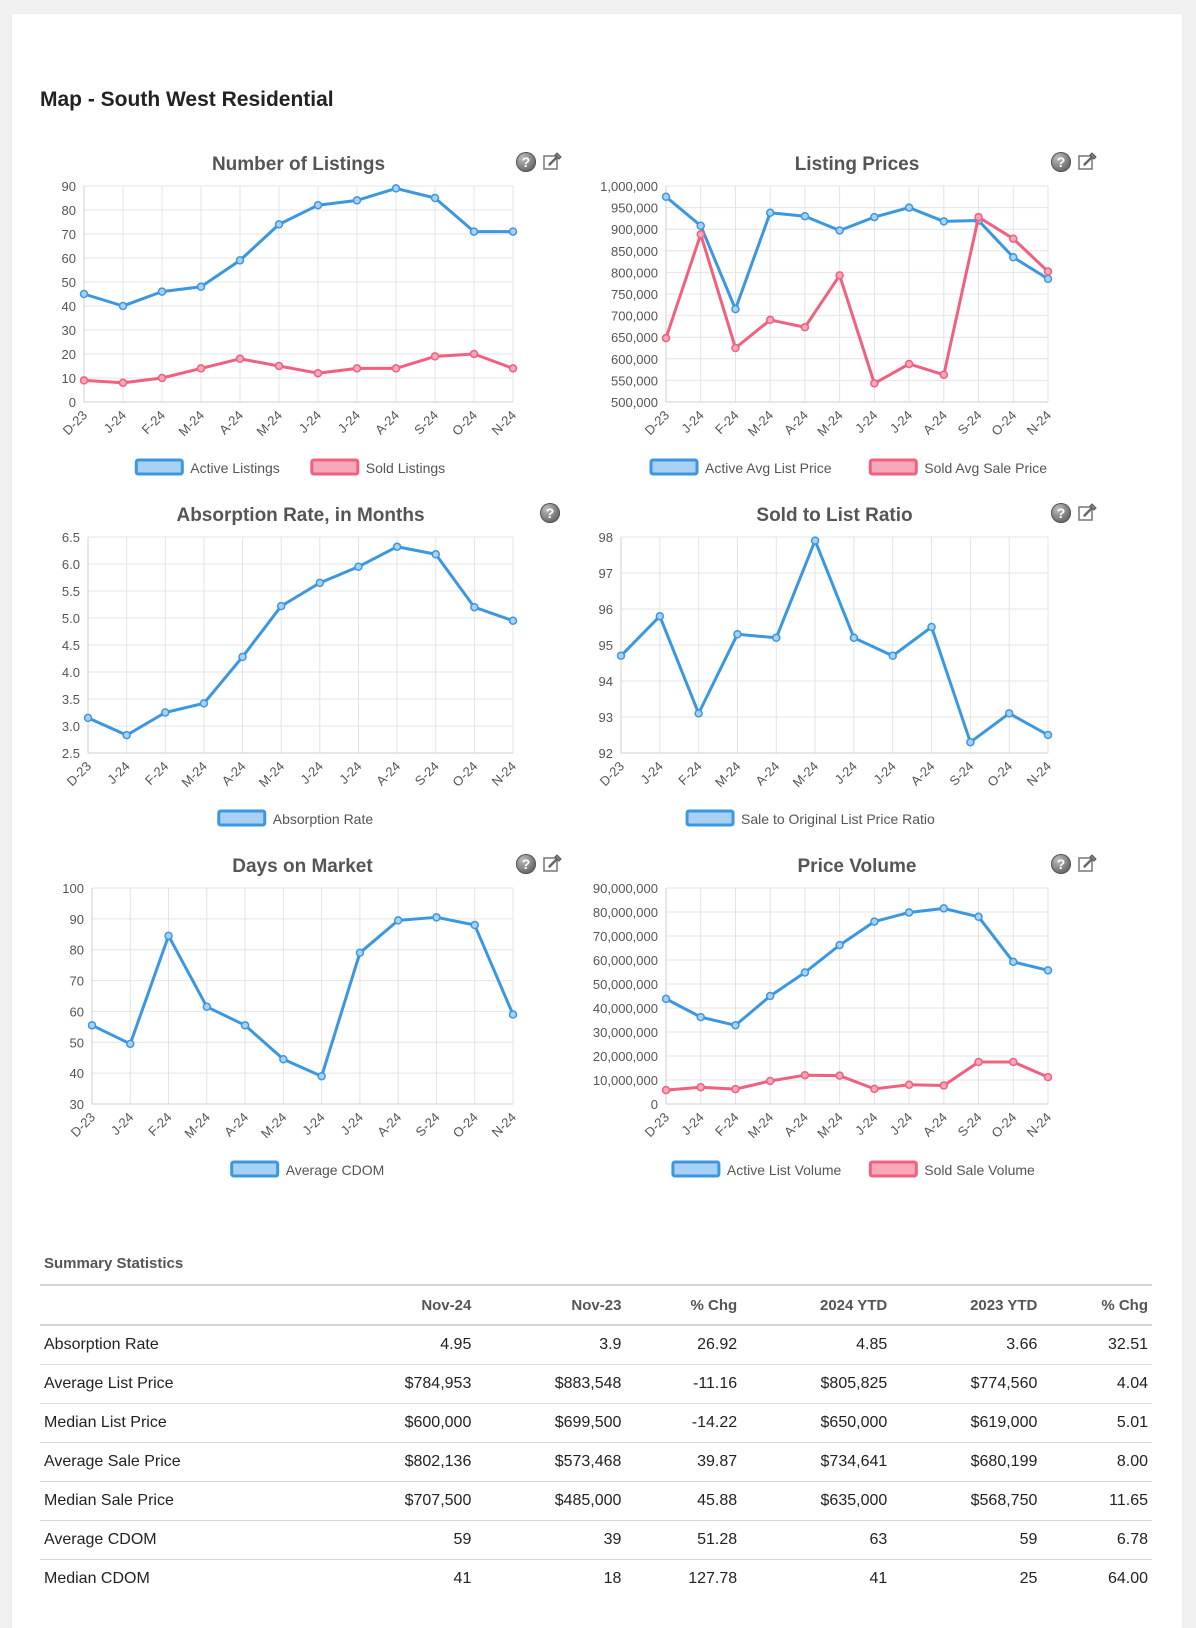 The image size is (1196, 1628). I want to click on legend-item-0: Active List Volume, so click(756, 1169).